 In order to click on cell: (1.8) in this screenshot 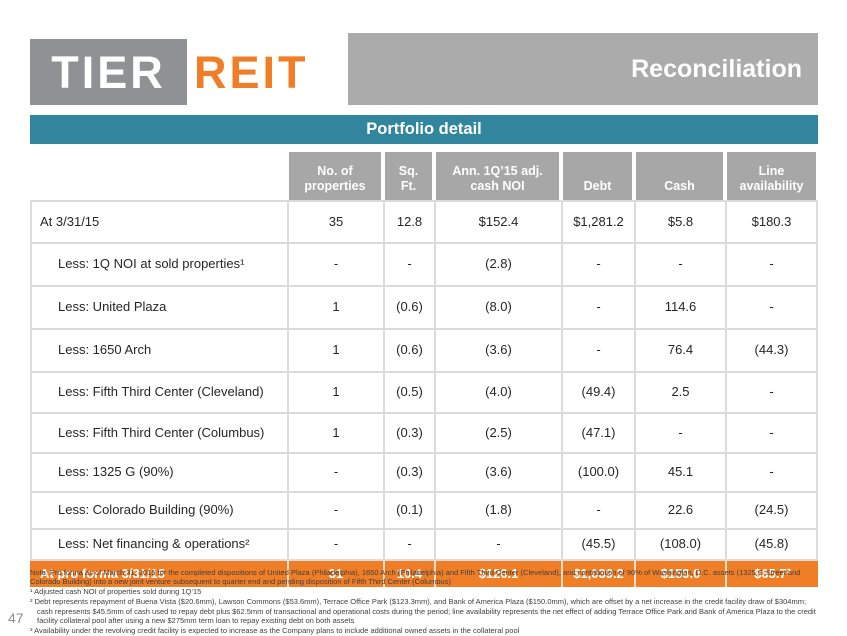, I will do `click(497, 510)`.